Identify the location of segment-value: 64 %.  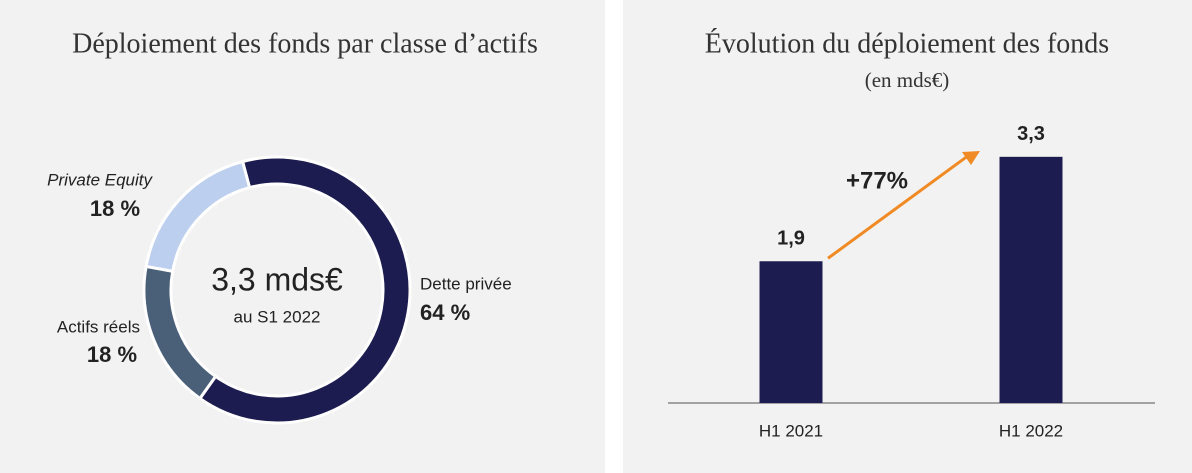
(445, 312).